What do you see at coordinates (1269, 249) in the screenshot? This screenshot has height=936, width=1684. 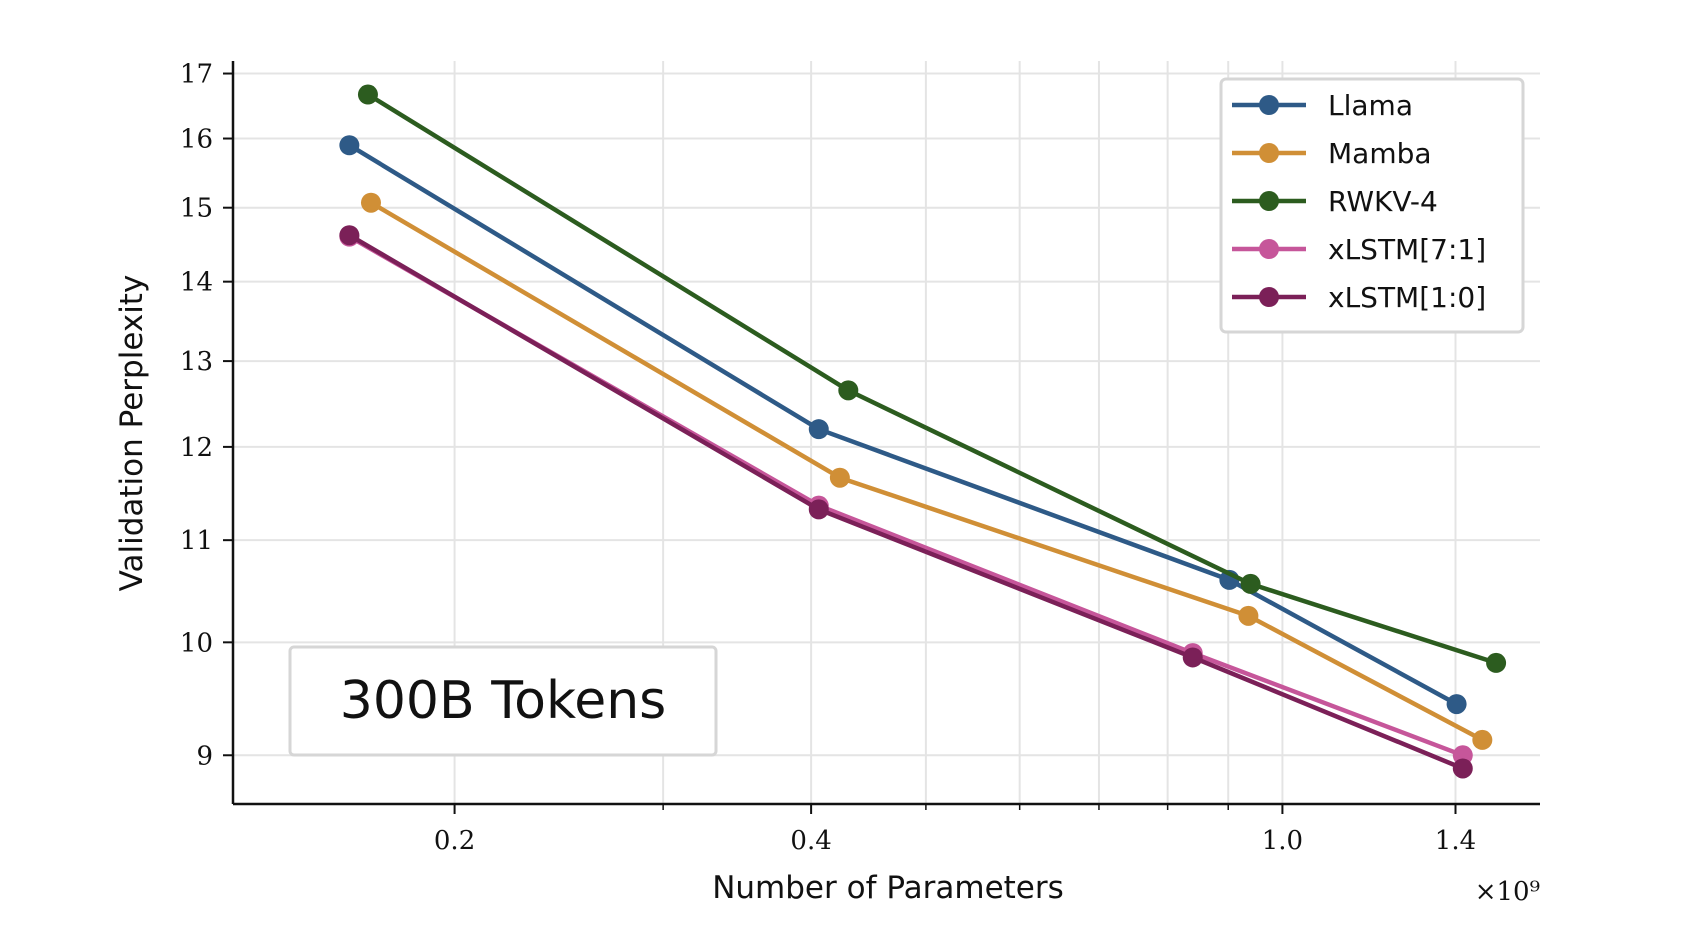 I see `legend-marker-xLSTM[7:1]` at bounding box center [1269, 249].